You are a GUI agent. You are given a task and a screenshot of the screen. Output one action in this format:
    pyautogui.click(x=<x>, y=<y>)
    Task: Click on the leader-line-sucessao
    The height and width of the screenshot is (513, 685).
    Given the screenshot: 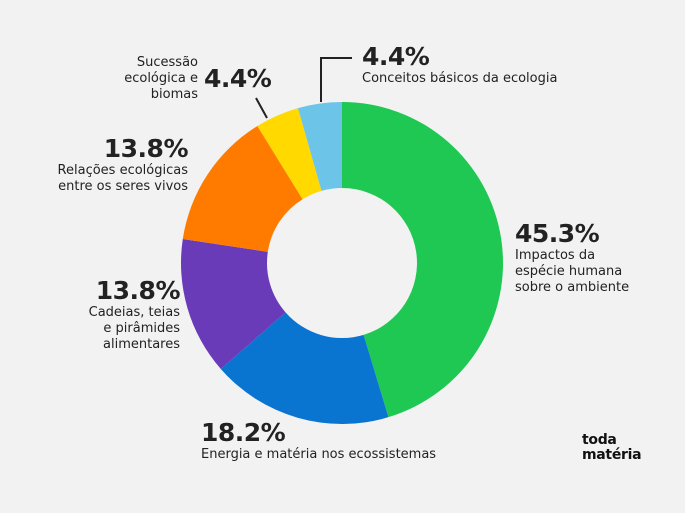 What is the action you would take?
    pyautogui.click(x=261, y=108)
    